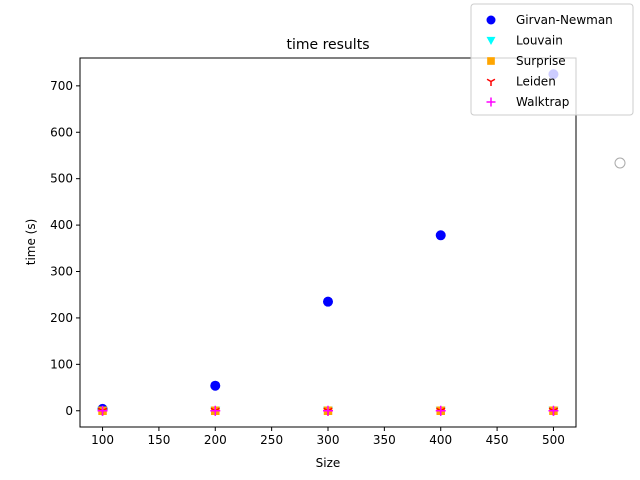 Image resolution: width=640 pixels, height=480 pixels. I want to click on legend-marker-surprise, so click(491, 61).